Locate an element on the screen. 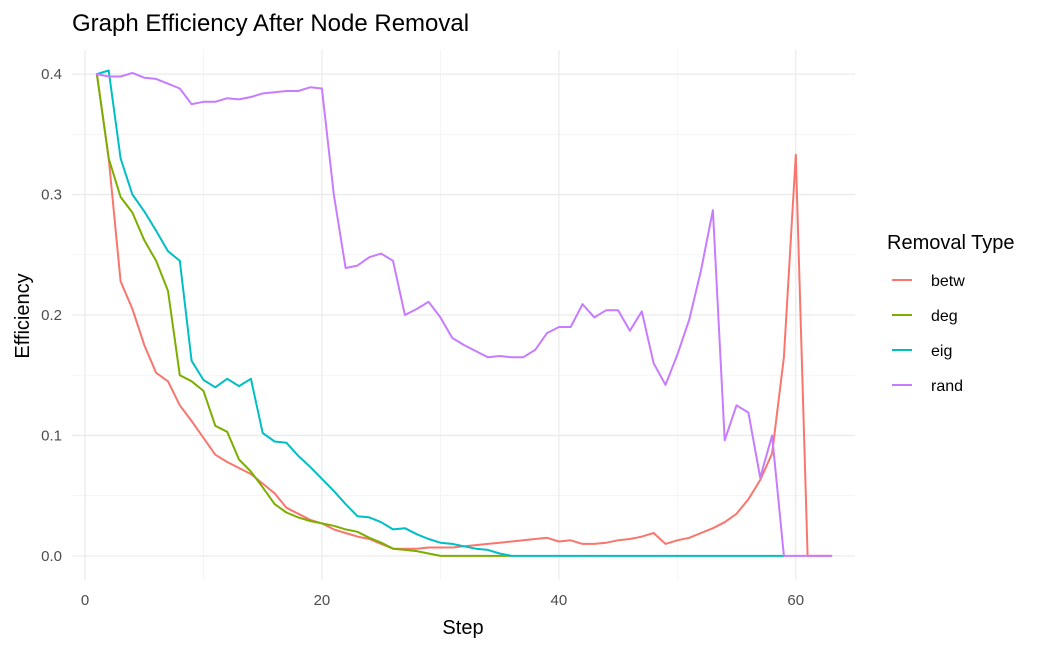  legend: Removal Type betw deg eig rand is located at coordinates (950, 313).